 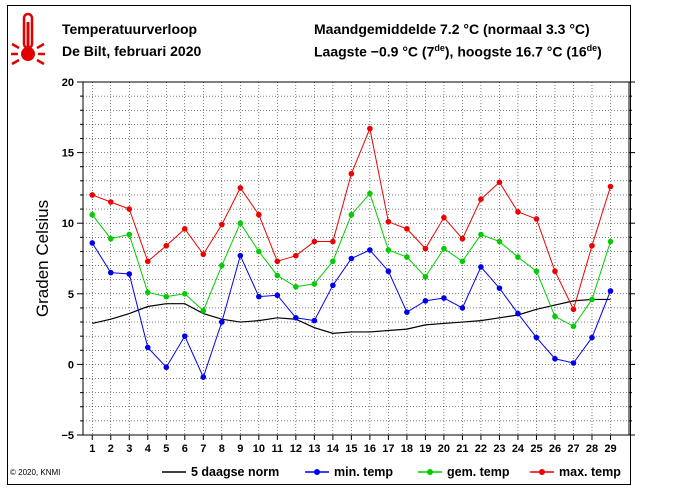 I want to click on x-tick-label: 3, so click(x=129, y=449).